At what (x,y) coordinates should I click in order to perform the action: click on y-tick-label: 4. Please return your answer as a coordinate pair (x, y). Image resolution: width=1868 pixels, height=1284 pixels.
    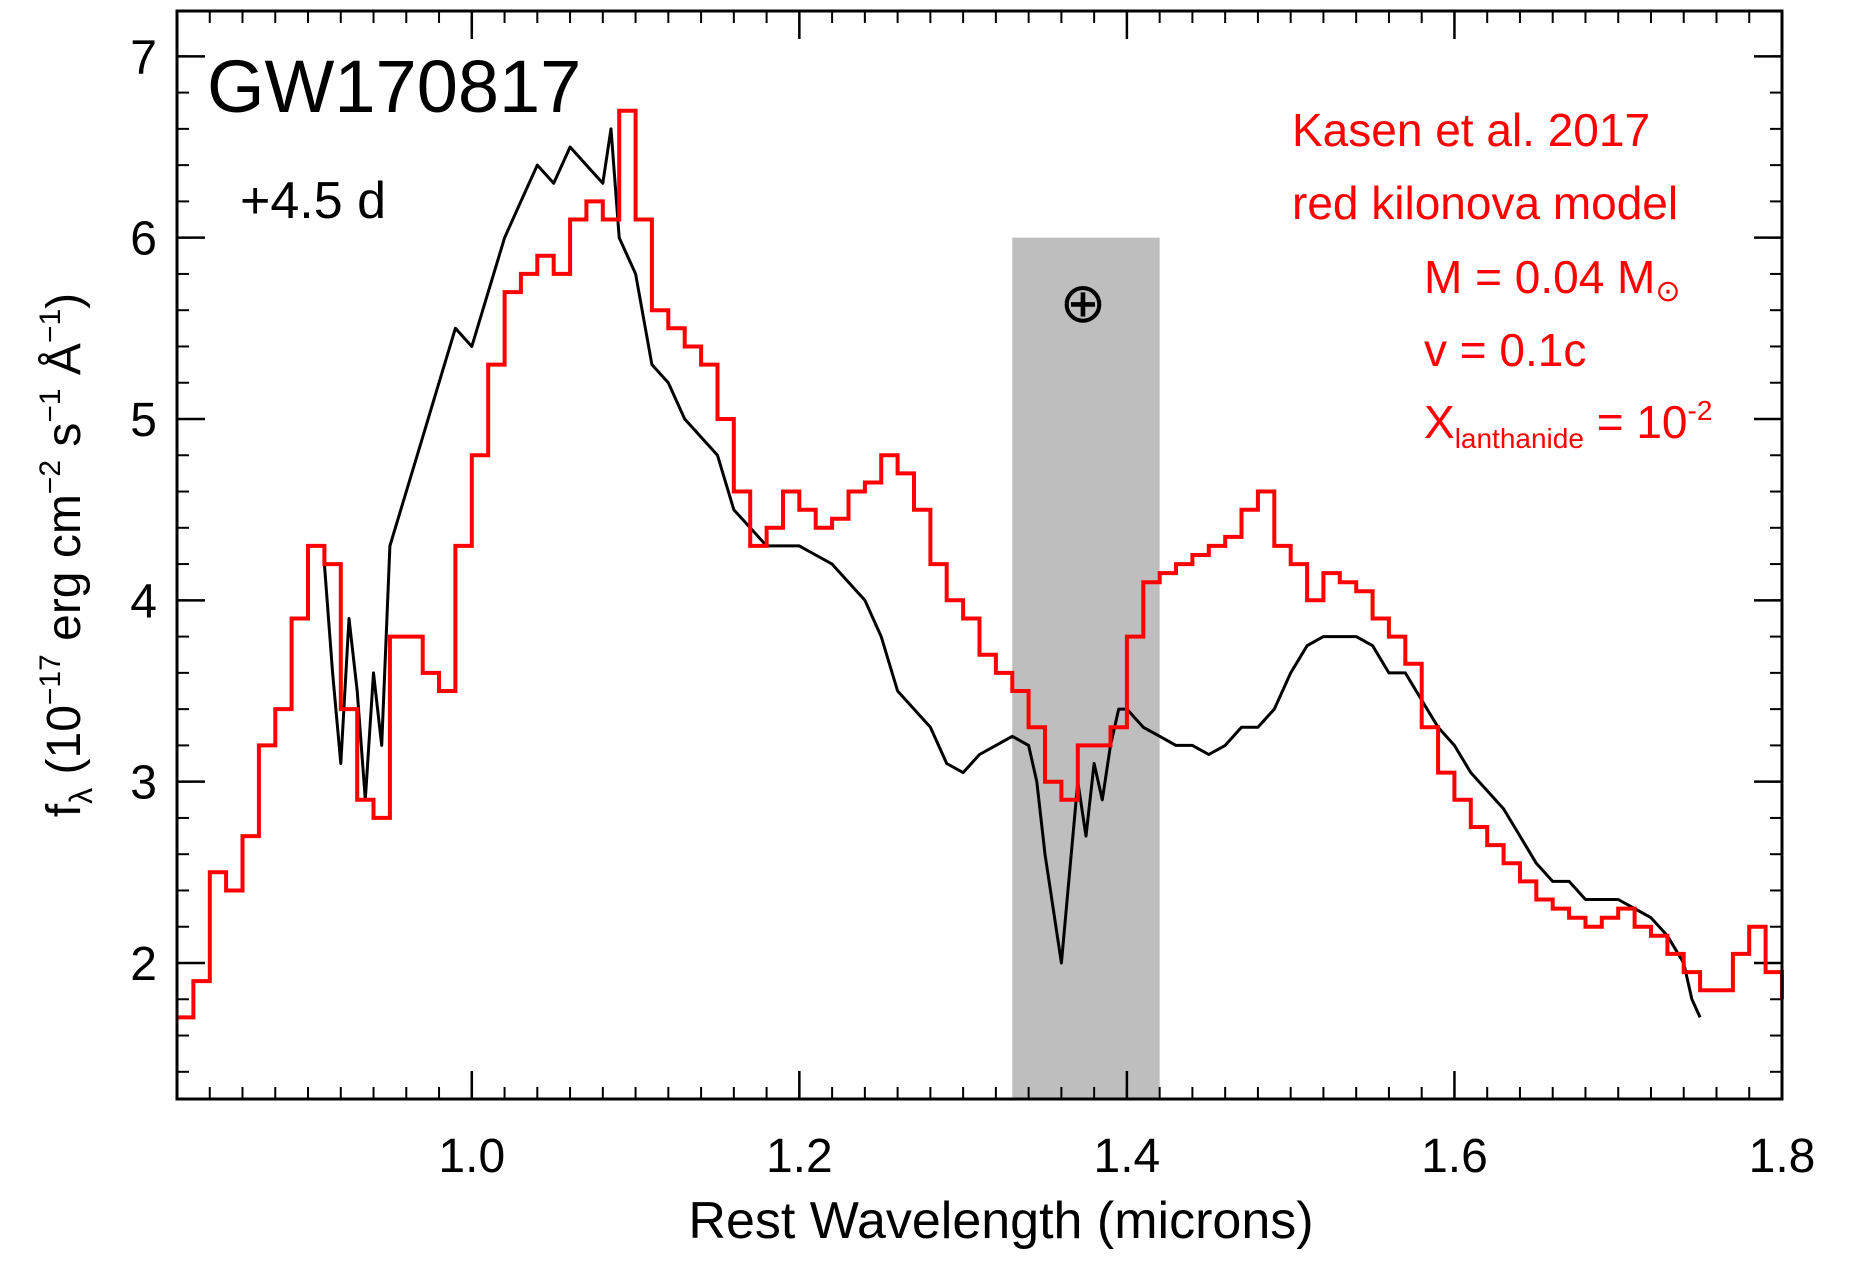
    Looking at the image, I should click on (143, 601).